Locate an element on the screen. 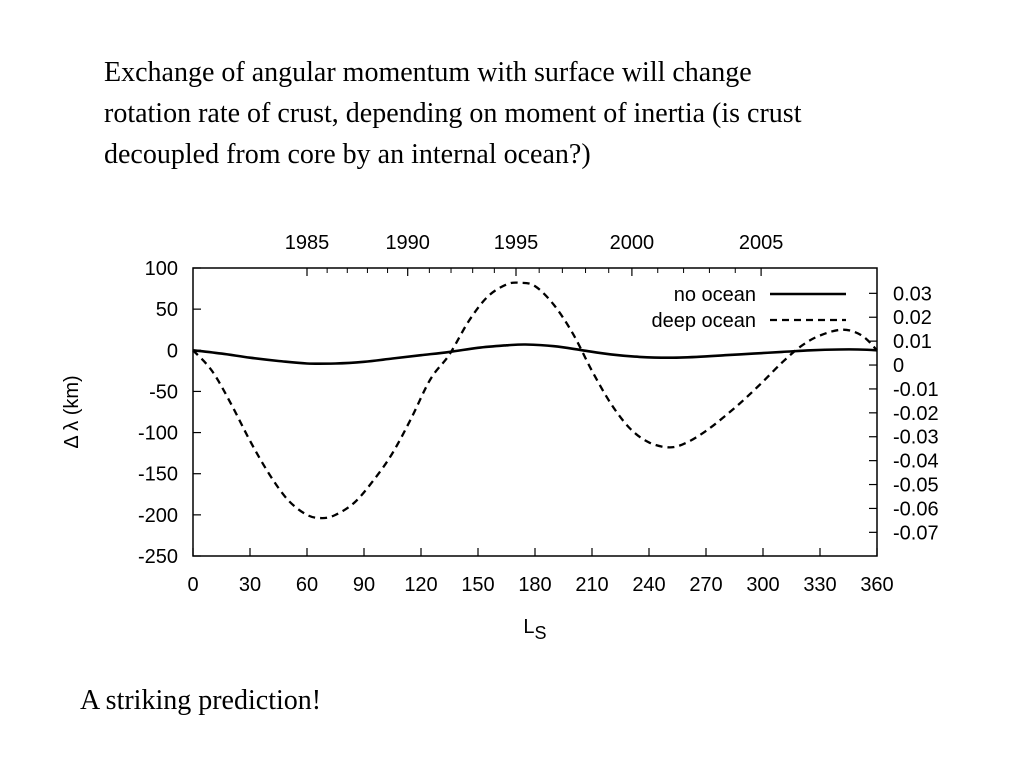  y-axis-label: Δ λ (km) is located at coordinates (72, 411).